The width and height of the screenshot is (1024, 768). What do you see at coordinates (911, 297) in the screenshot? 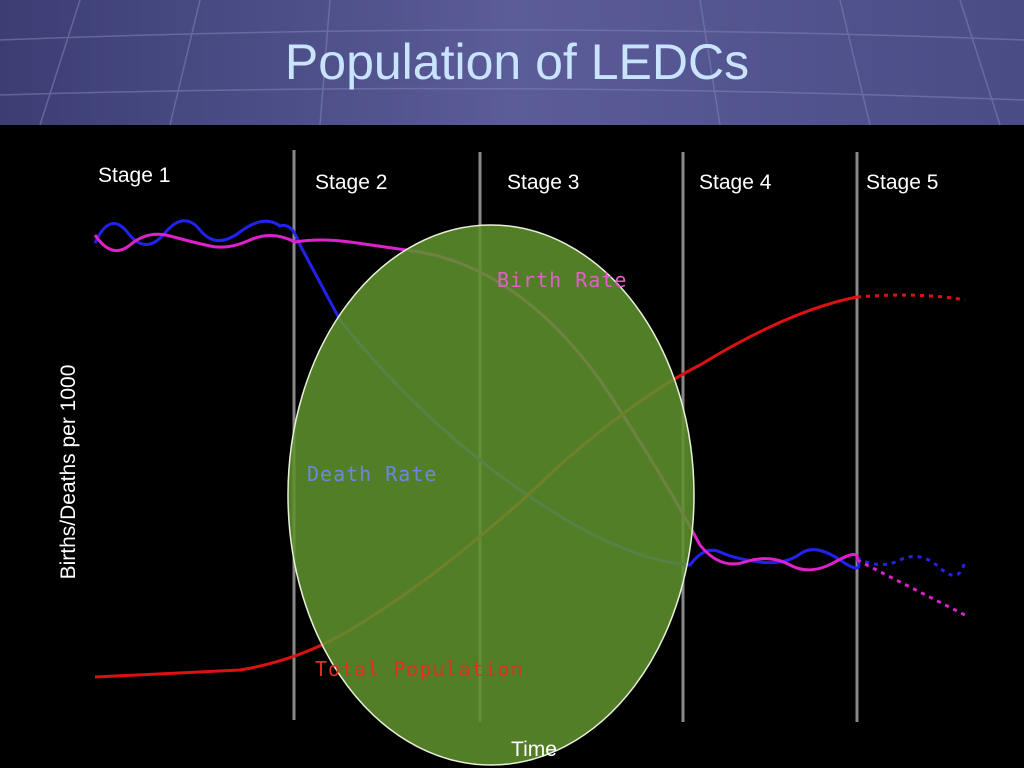
I see `total-population-projection` at bounding box center [911, 297].